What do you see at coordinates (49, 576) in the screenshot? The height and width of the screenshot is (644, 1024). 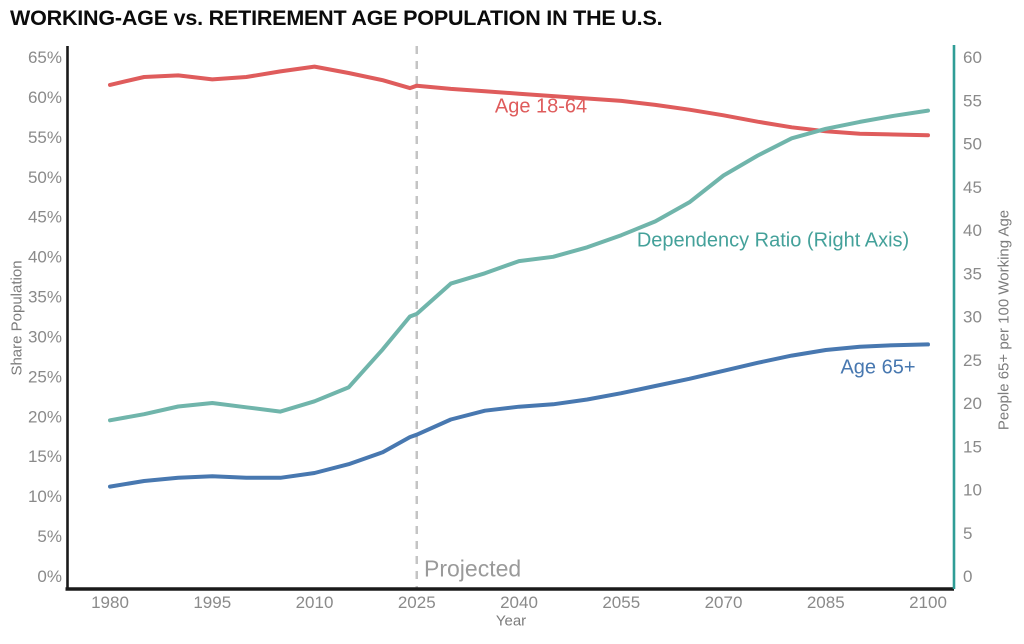 I see `left-axis-tick-label: 0%` at bounding box center [49, 576].